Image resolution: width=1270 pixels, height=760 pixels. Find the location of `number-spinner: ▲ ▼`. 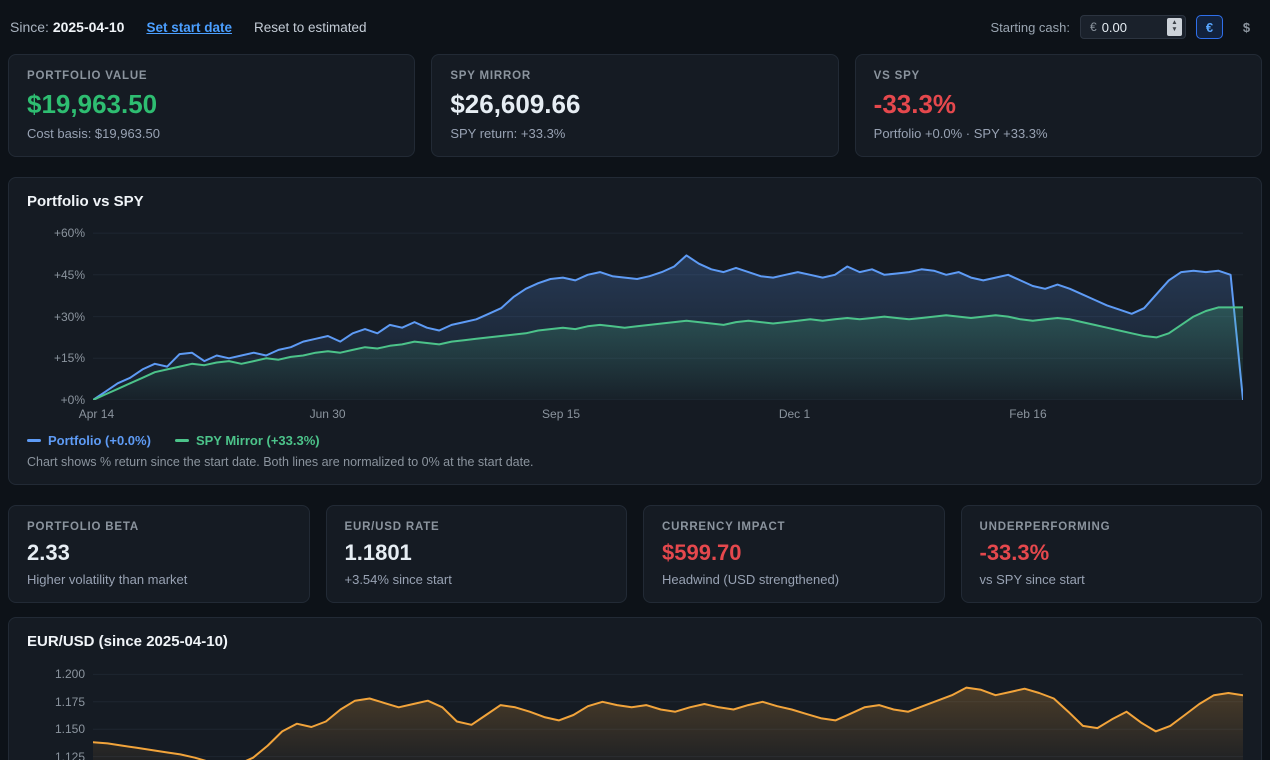

number-spinner: ▲ ▼ is located at coordinates (1174, 27).